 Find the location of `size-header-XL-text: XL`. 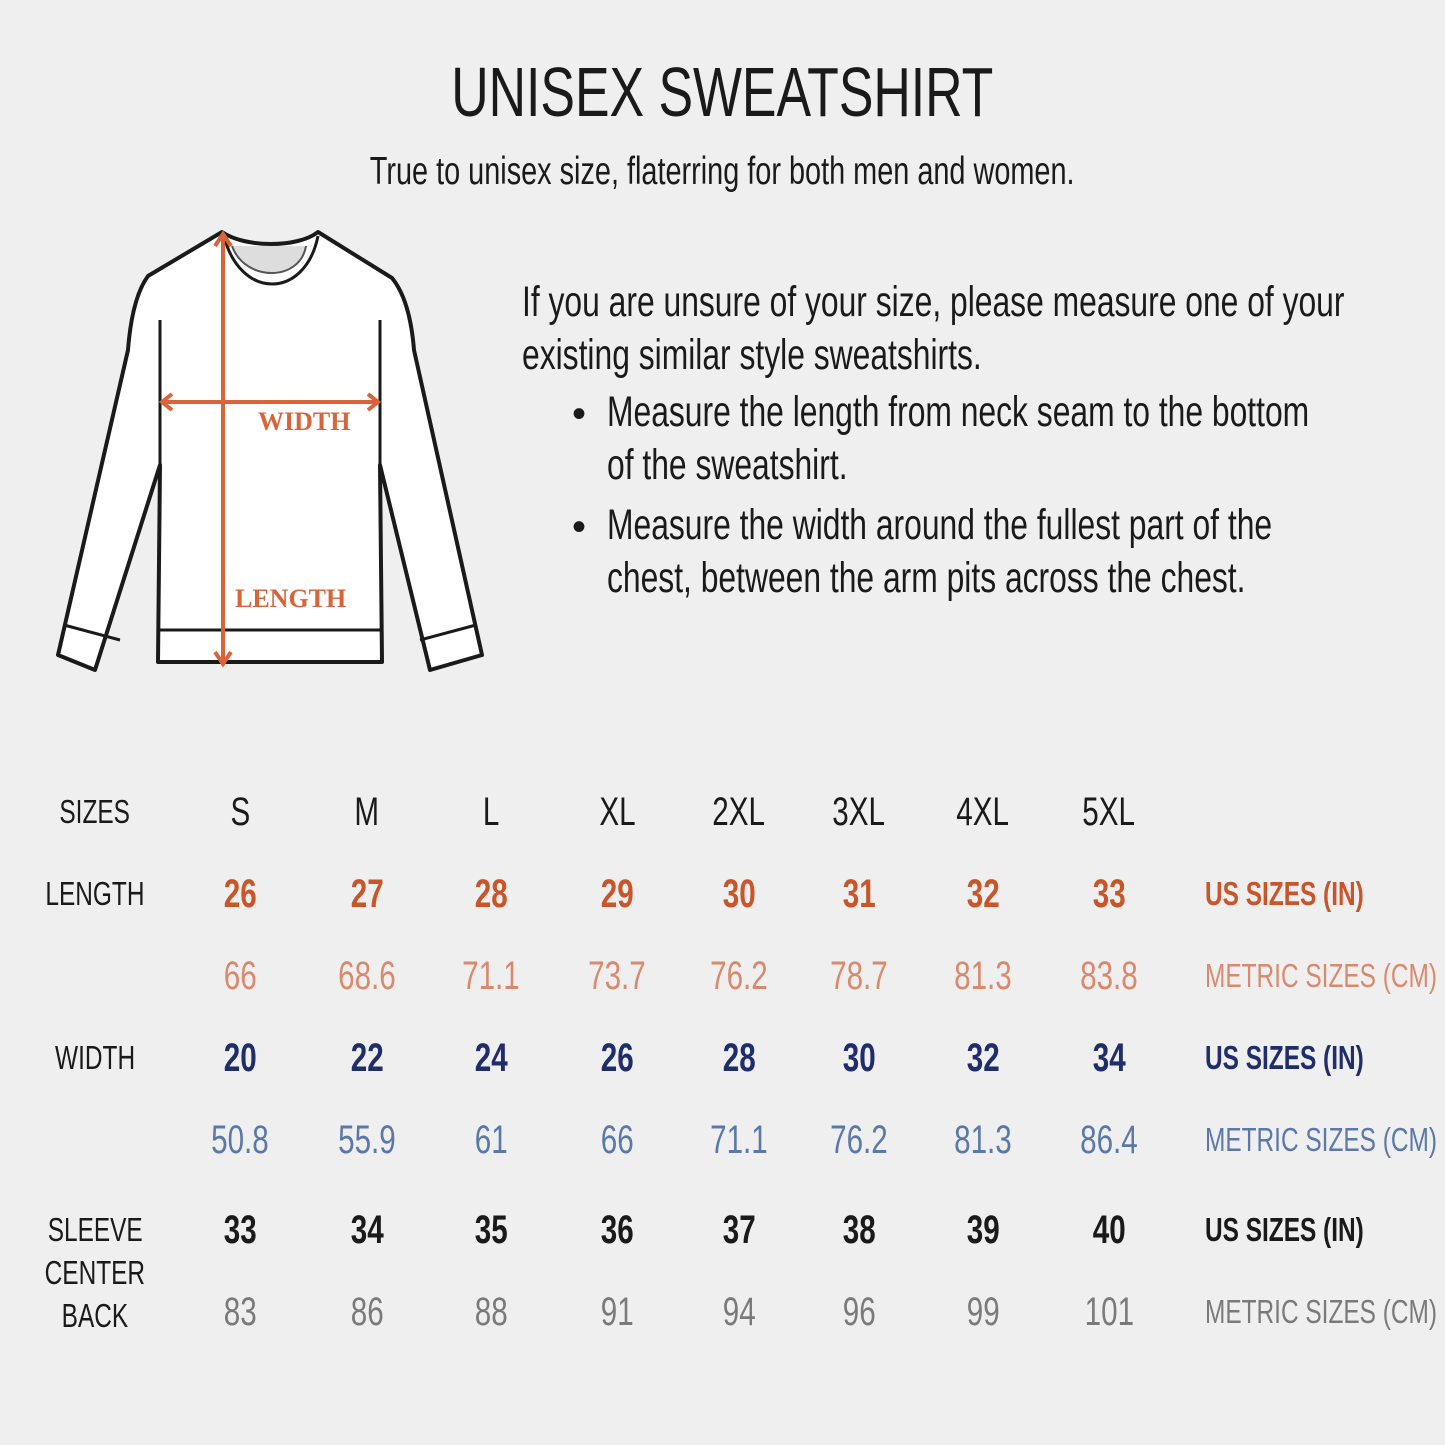

size-header-XL-text: XL is located at coordinates (617, 812).